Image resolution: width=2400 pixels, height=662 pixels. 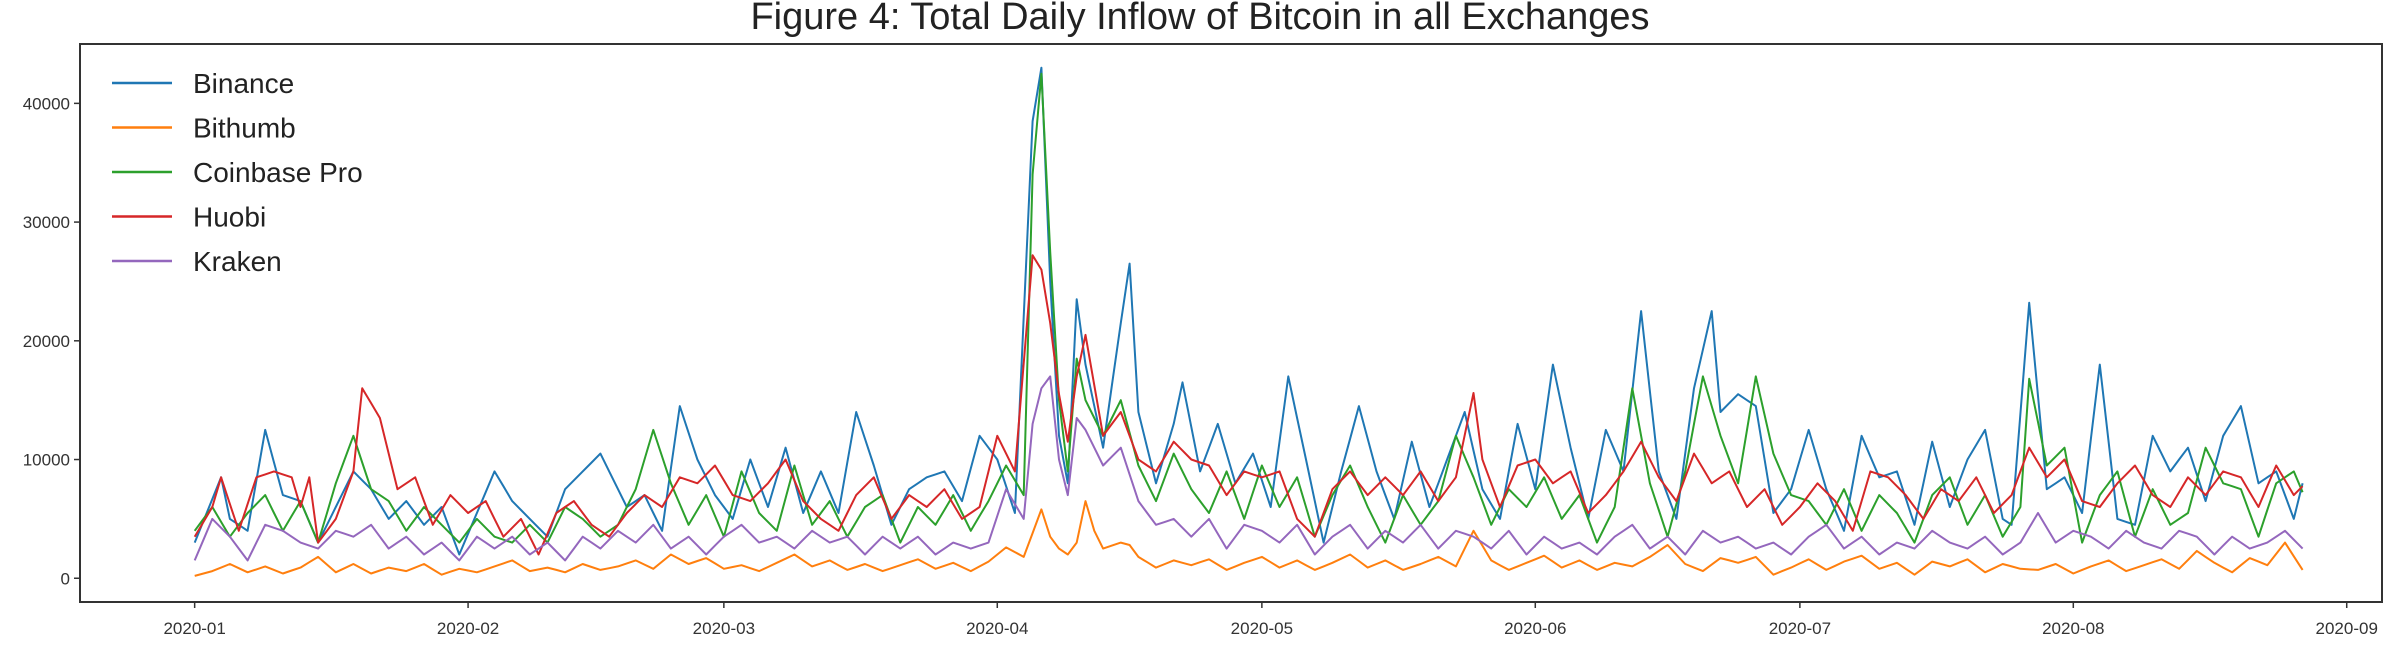 What do you see at coordinates (1800, 628) in the screenshot?
I see `x-tick-label: 2020-07` at bounding box center [1800, 628].